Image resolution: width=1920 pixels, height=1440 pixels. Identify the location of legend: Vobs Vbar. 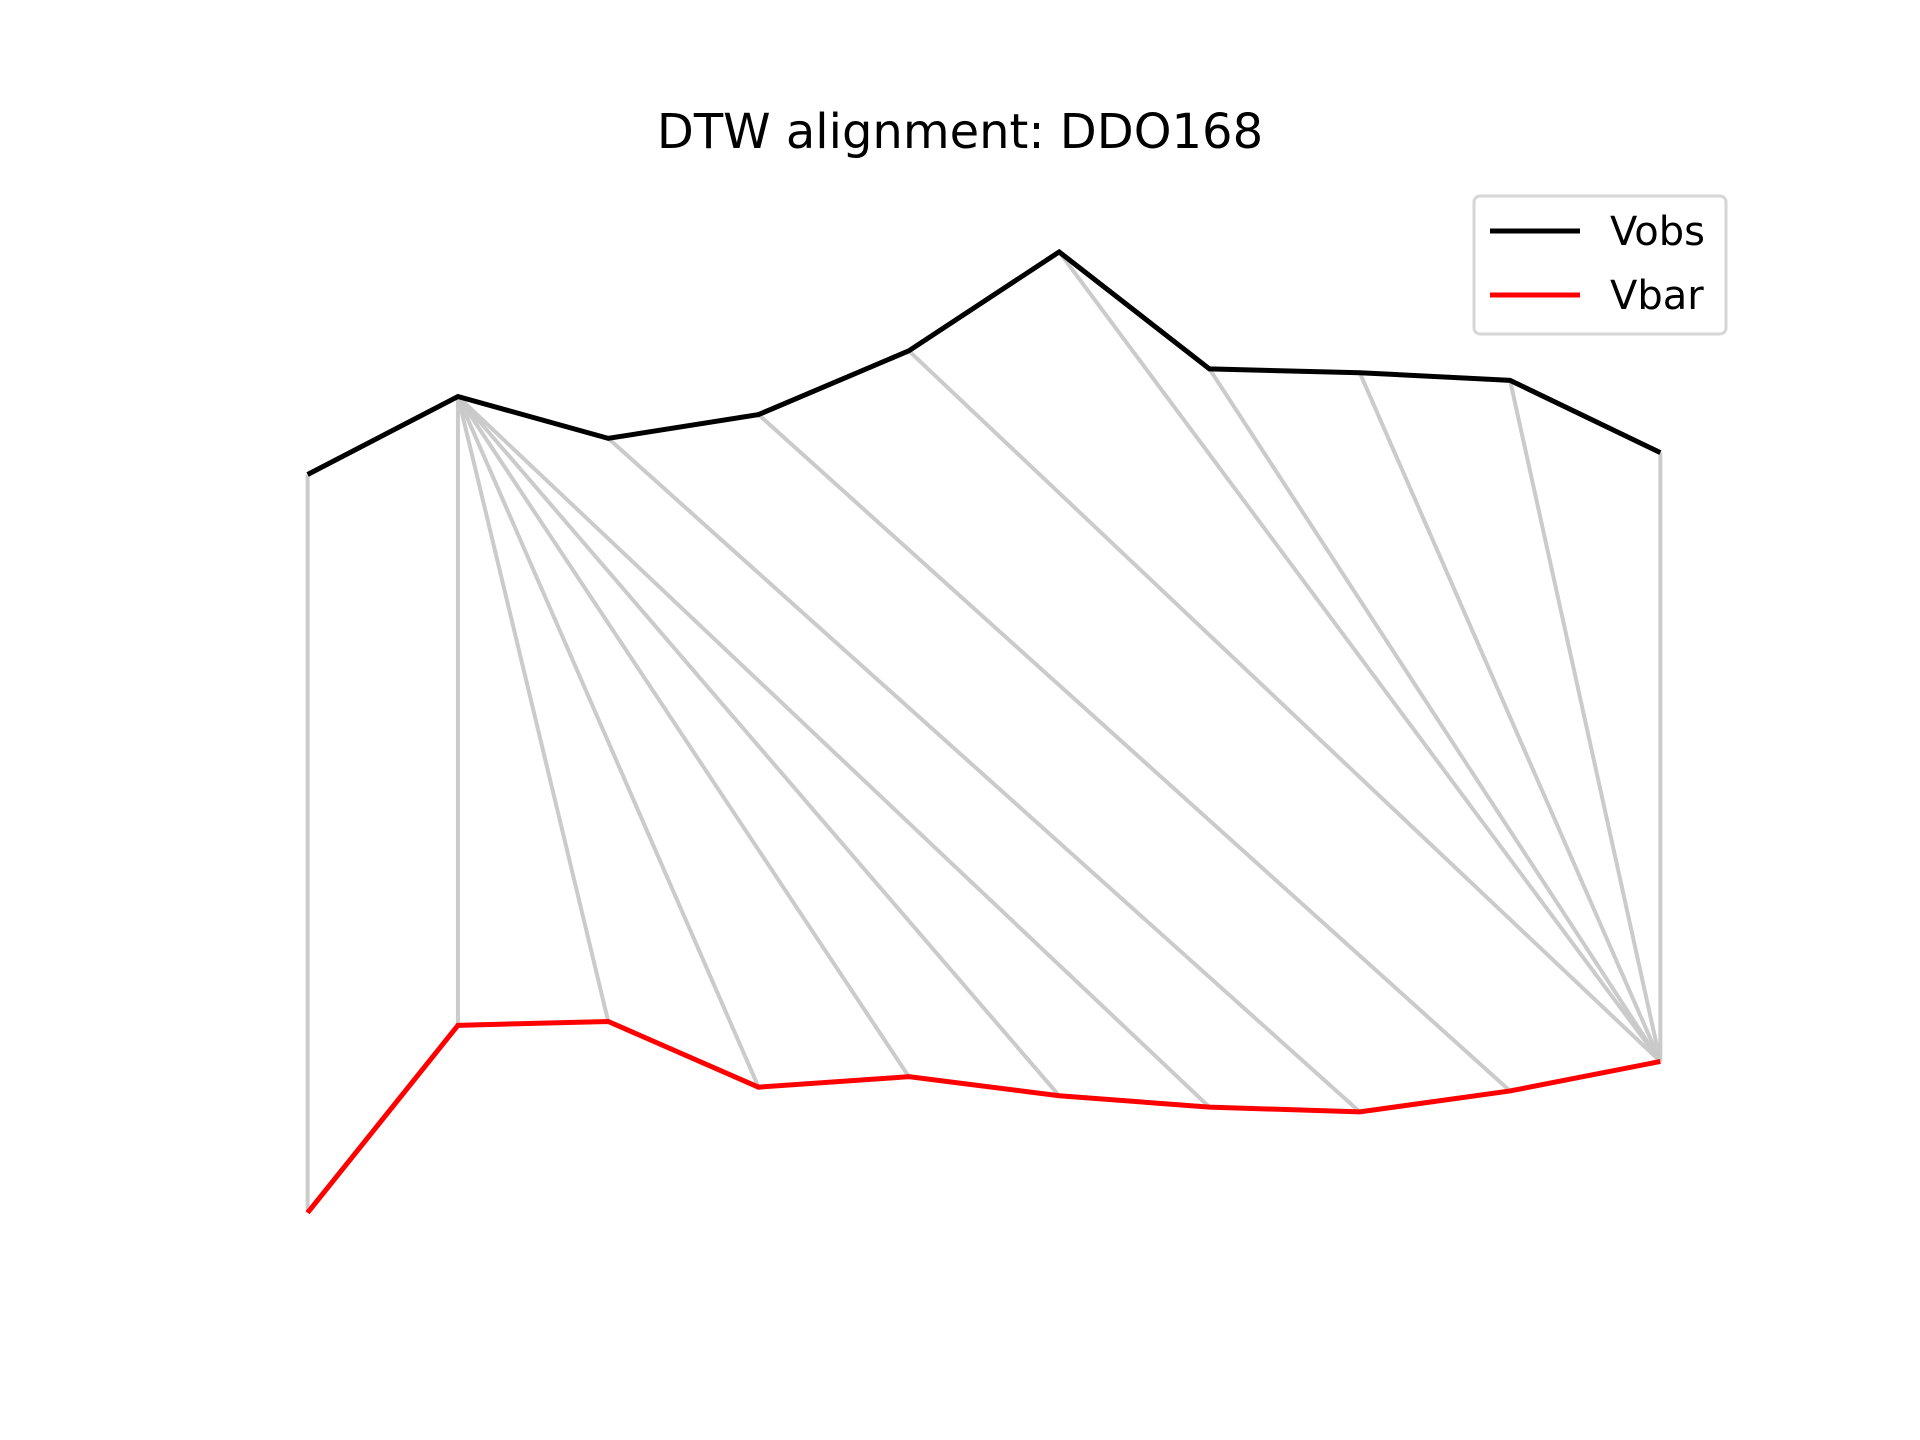
(1600, 265).